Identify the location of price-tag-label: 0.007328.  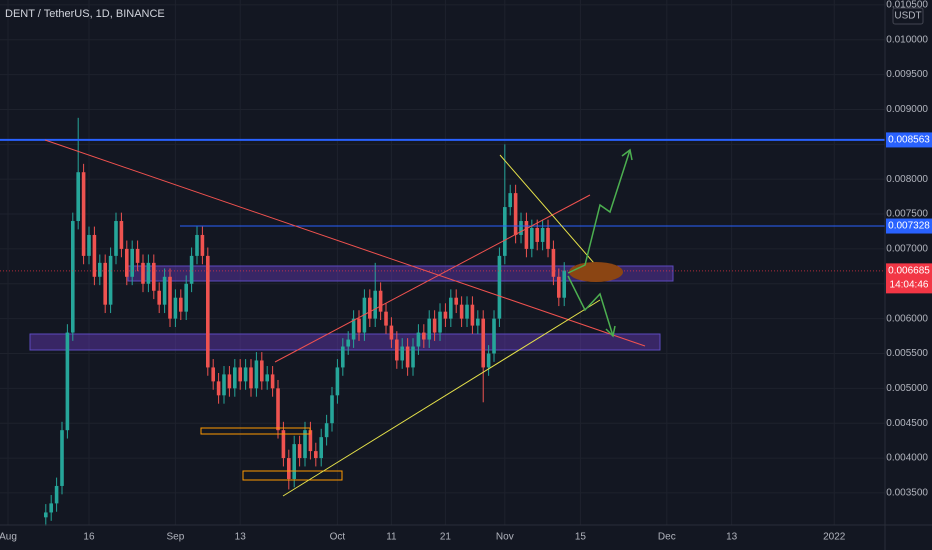
(909, 226).